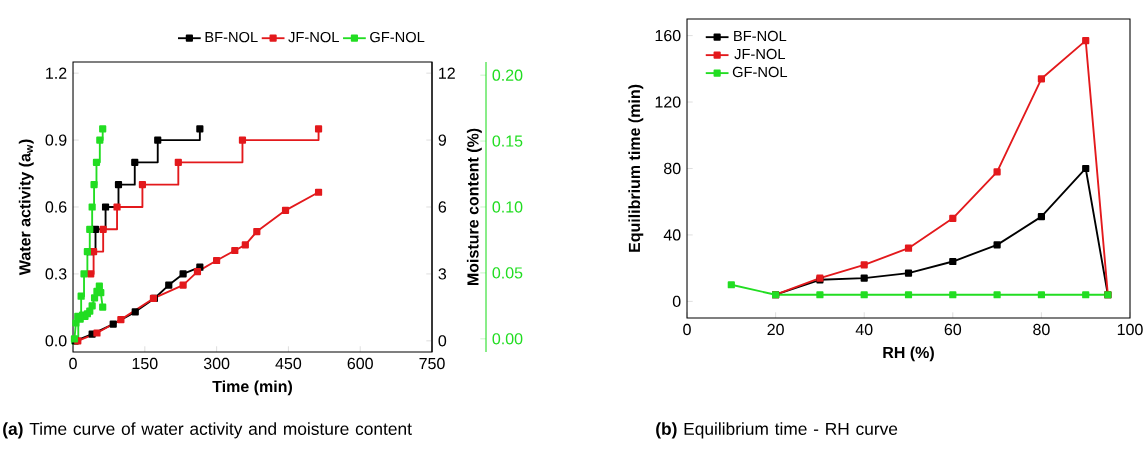 The height and width of the screenshot is (473, 1144). What do you see at coordinates (953, 329) in the screenshot?
I see `x-tick-label: 60` at bounding box center [953, 329].